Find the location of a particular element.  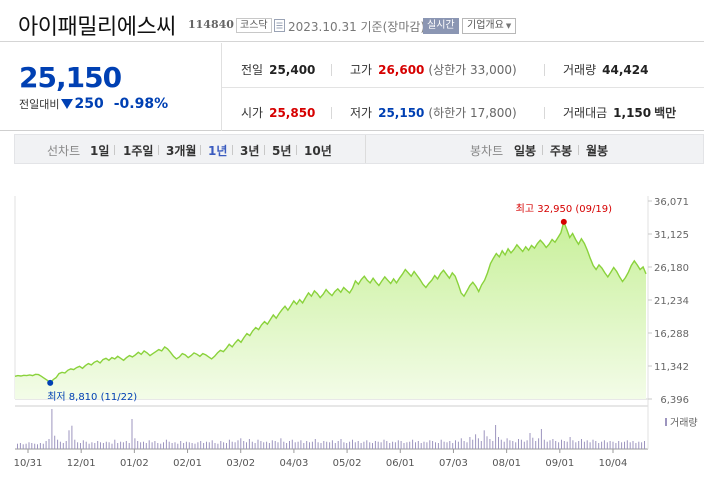

period-3y: 3년 is located at coordinates (250, 151).